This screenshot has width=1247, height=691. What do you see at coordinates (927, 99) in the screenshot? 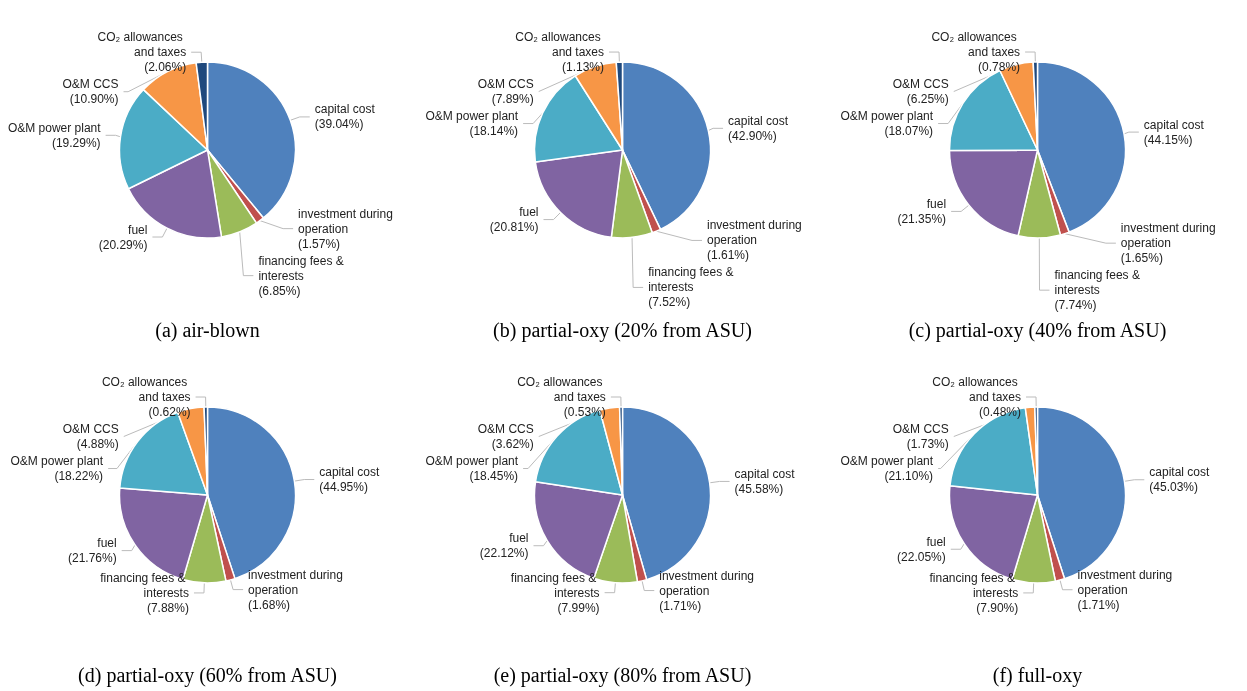
I see `data-label: (6.25%)` at bounding box center [927, 99].